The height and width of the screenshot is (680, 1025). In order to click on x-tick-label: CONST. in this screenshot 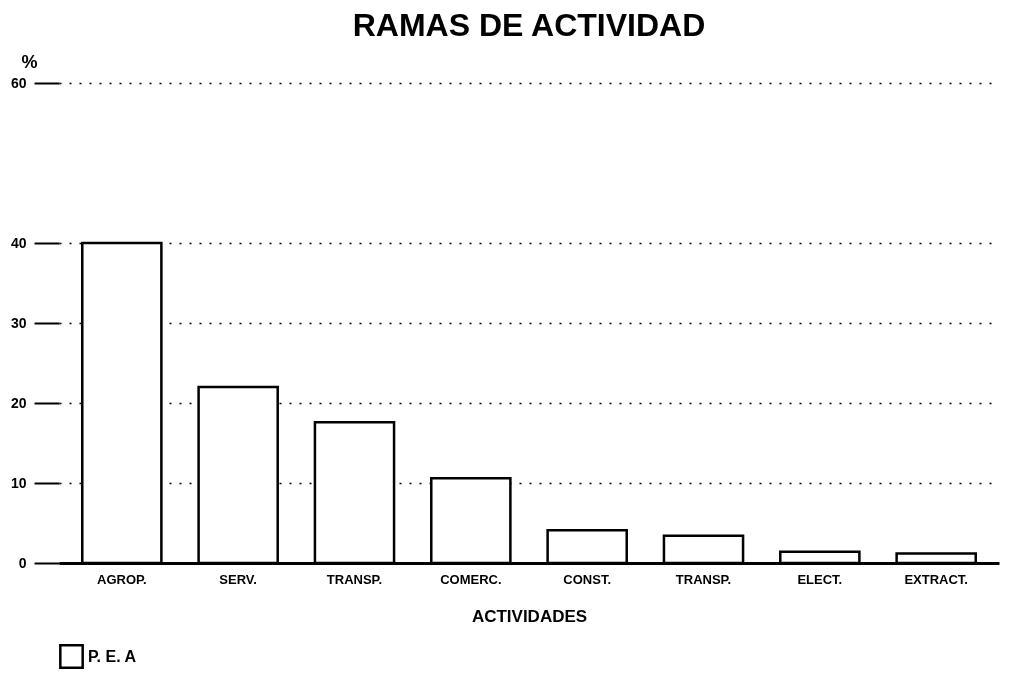, I will do `click(587, 579)`.